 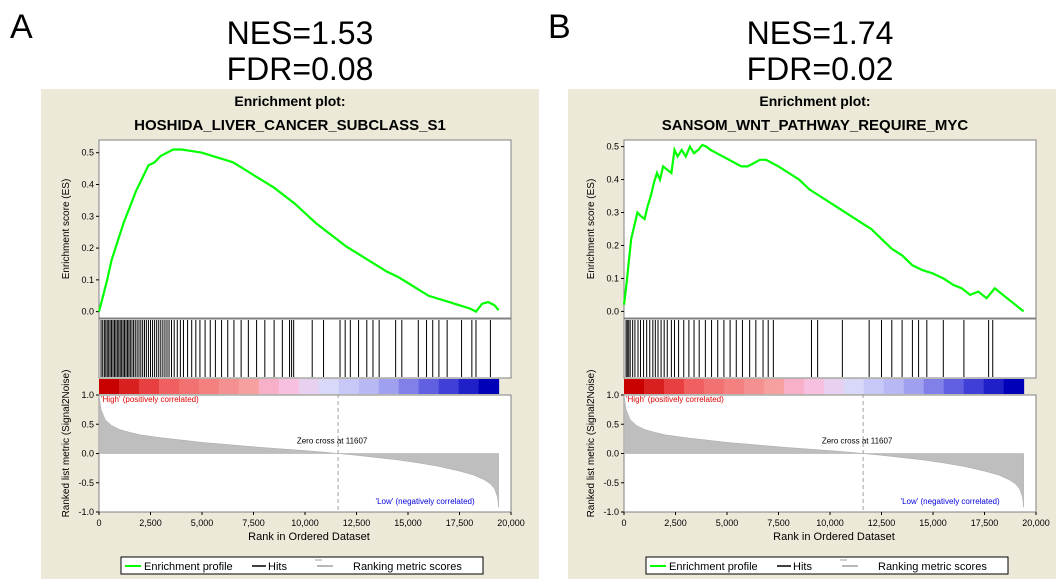 What do you see at coordinates (188, 567) in the screenshot?
I see `legend-enrichment-label: Enrichment profile` at bounding box center [188, 567].